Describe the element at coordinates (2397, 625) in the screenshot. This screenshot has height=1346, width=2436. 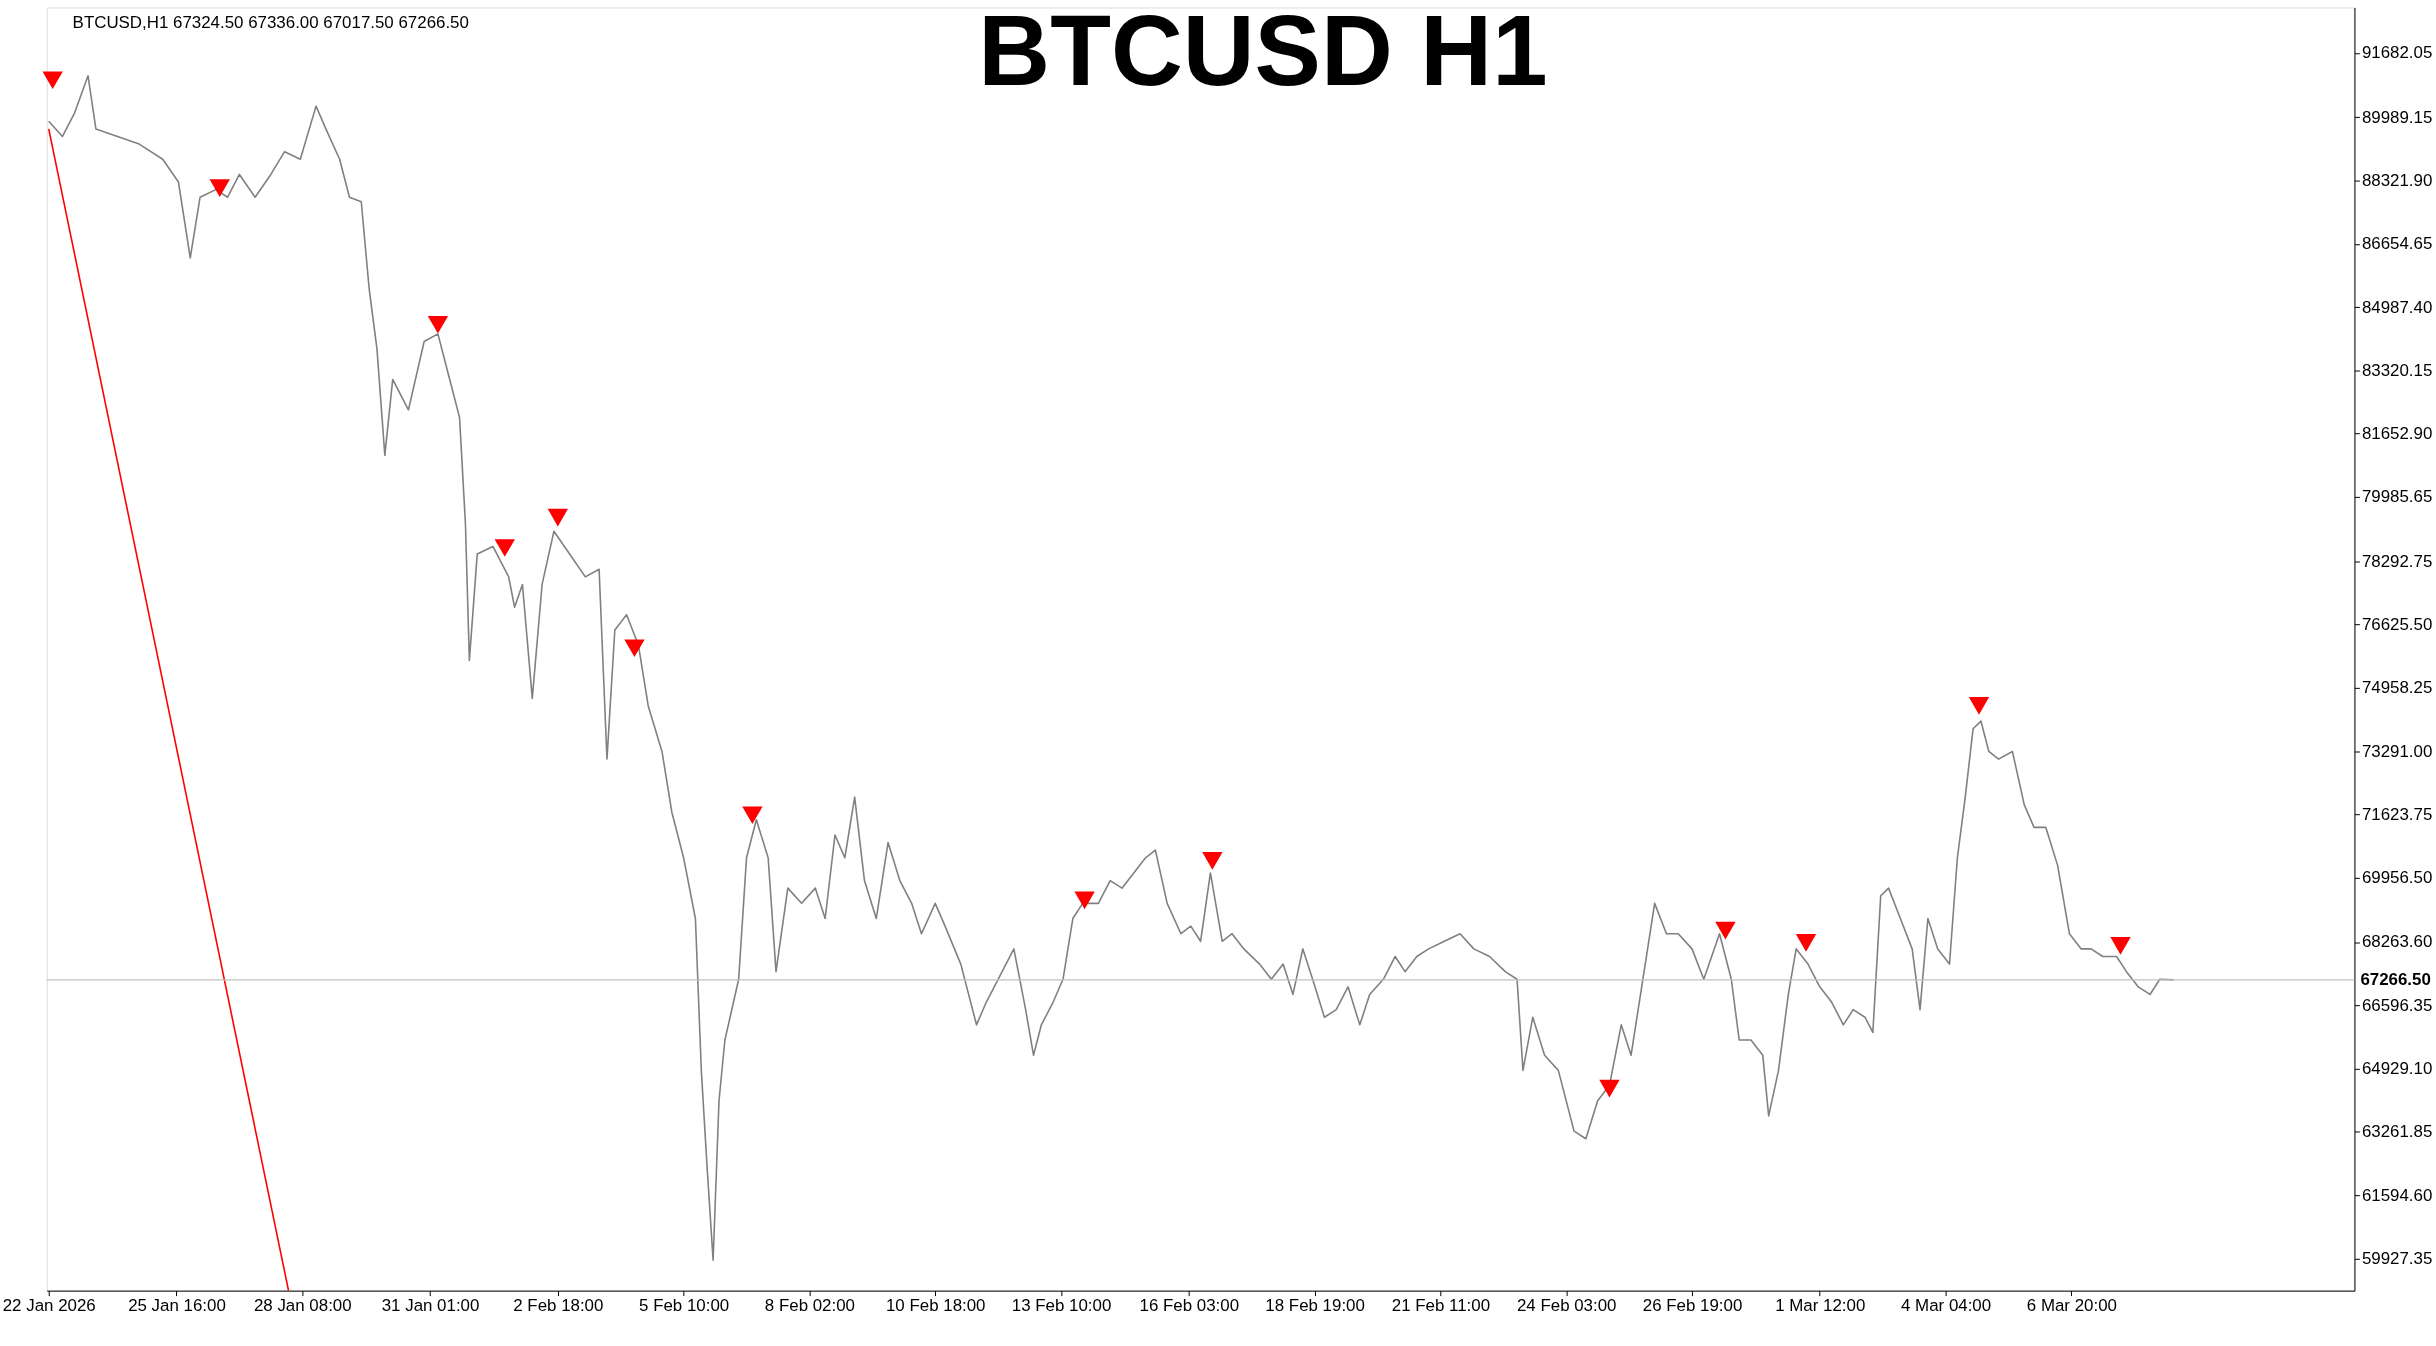
I see `y-tick-label: 76625.50` at that location.